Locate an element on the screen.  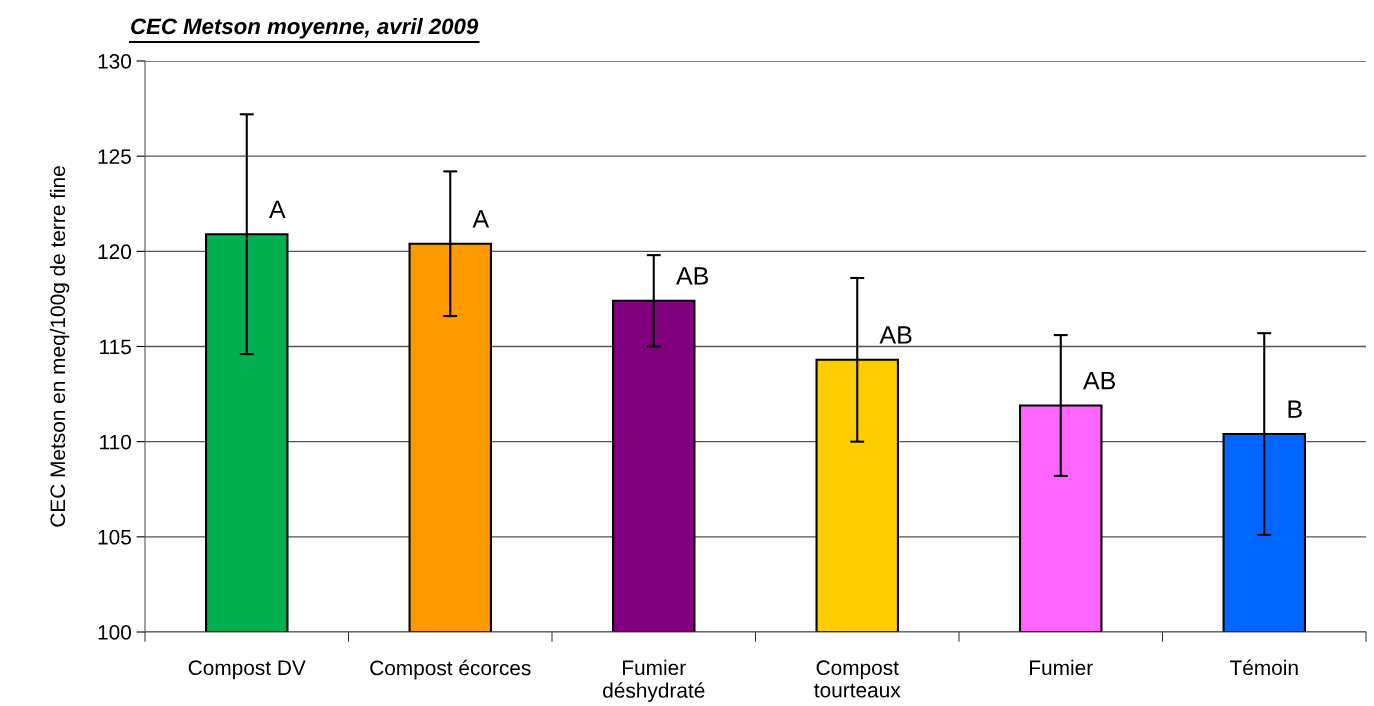
chart-title: CEC Metson moyenne, avril 2009 is located at coordinates (305, 28).